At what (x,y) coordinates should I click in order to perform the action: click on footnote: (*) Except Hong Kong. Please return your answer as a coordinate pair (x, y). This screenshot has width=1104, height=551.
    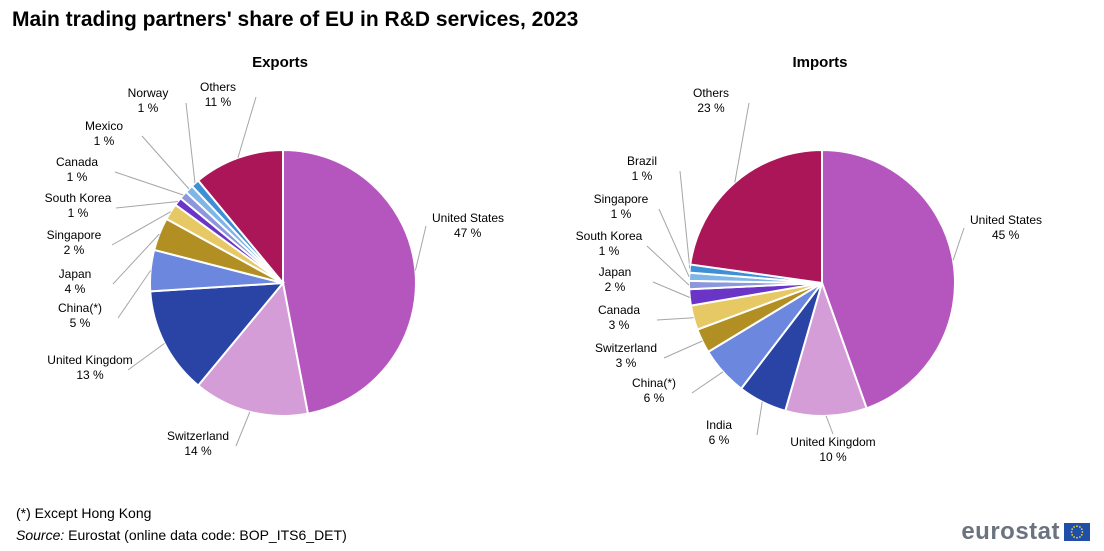
    Looking at the image, I should click on (84, 513).